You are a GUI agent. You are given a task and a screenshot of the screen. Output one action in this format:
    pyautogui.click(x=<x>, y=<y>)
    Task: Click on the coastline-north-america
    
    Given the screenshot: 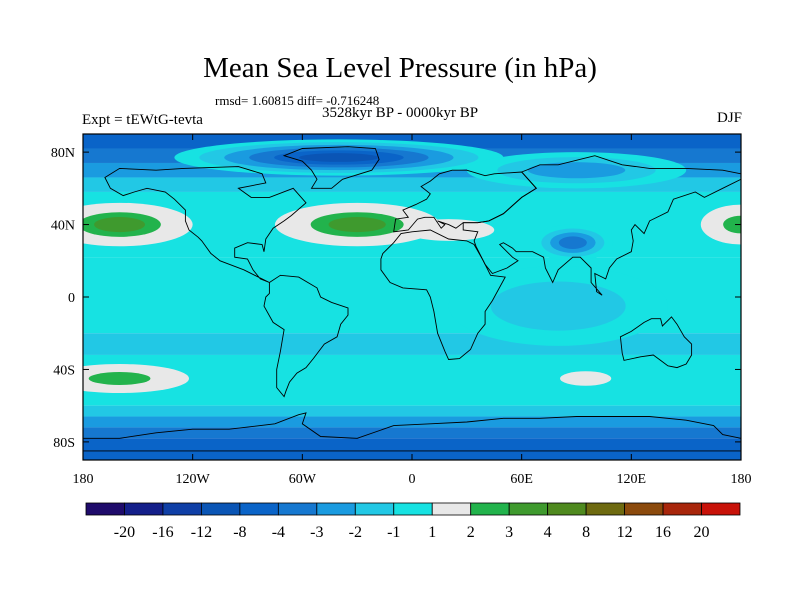 What is the action you would take?
    pyautogui.click(x=205, y=224)
    